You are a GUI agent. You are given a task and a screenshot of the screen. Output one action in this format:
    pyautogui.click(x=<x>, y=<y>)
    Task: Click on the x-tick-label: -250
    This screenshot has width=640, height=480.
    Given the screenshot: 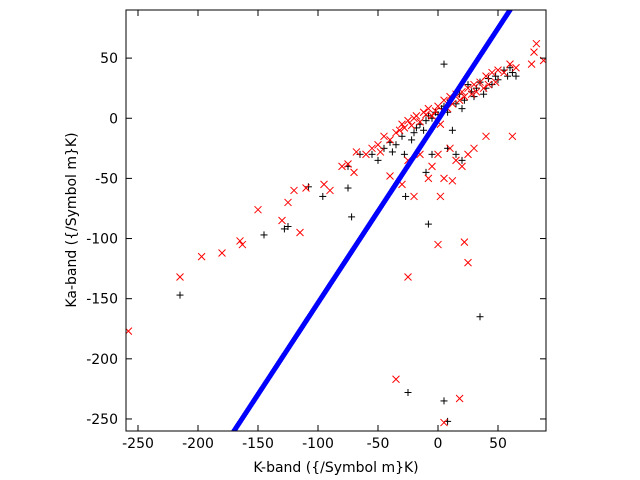 What is the action you would take?
    pyautogui.click(x=138, y=444)
    